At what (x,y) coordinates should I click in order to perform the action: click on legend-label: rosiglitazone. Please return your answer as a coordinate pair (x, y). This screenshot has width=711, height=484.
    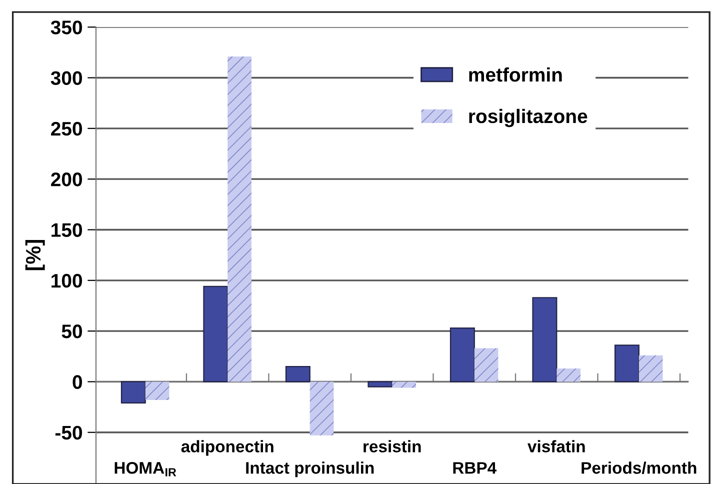
    Looking at the image, I should click on (528, 118).